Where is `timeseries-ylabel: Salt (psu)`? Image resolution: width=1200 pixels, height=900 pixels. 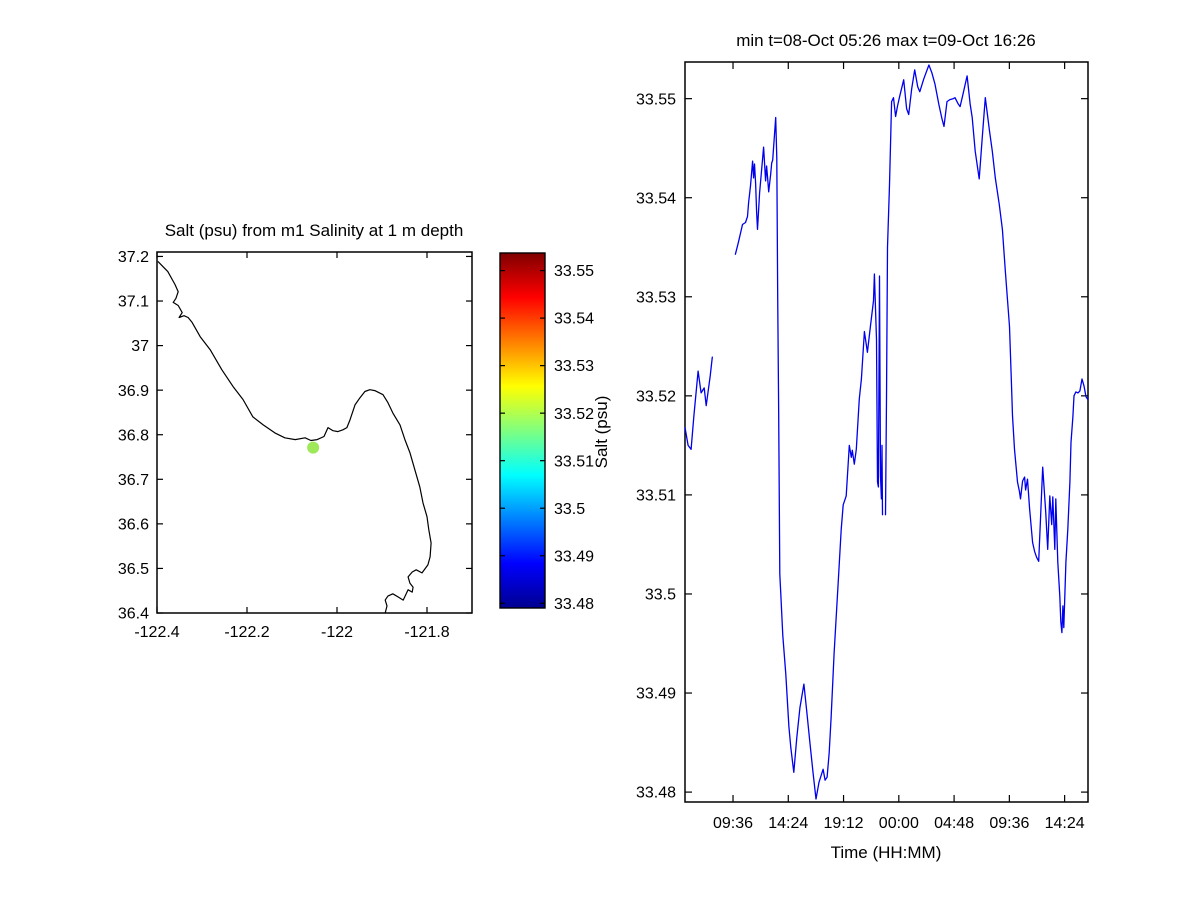 timeseries-ylabel: Salt (psu) is located at coordinates (601, 432).